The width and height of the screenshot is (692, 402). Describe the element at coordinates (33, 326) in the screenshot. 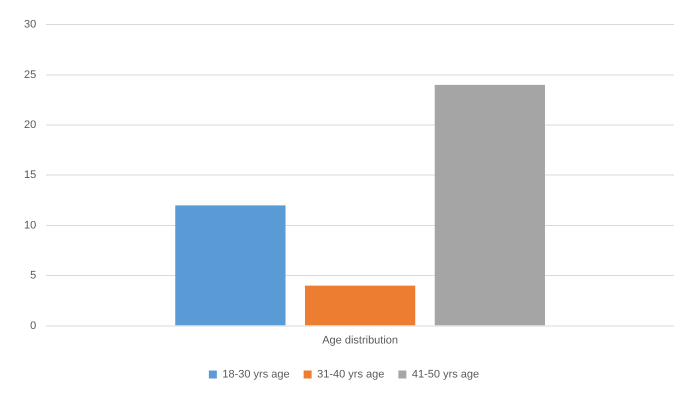

I see `y-tick-label: 0` at that location.